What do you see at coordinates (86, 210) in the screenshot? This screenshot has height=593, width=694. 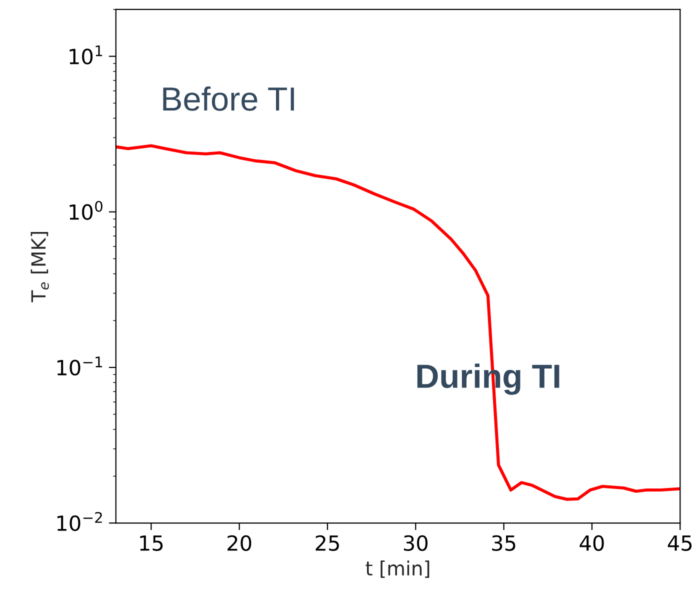 I see `y-tick-label: 10$^{0}$` at bounding box center [86, 210].